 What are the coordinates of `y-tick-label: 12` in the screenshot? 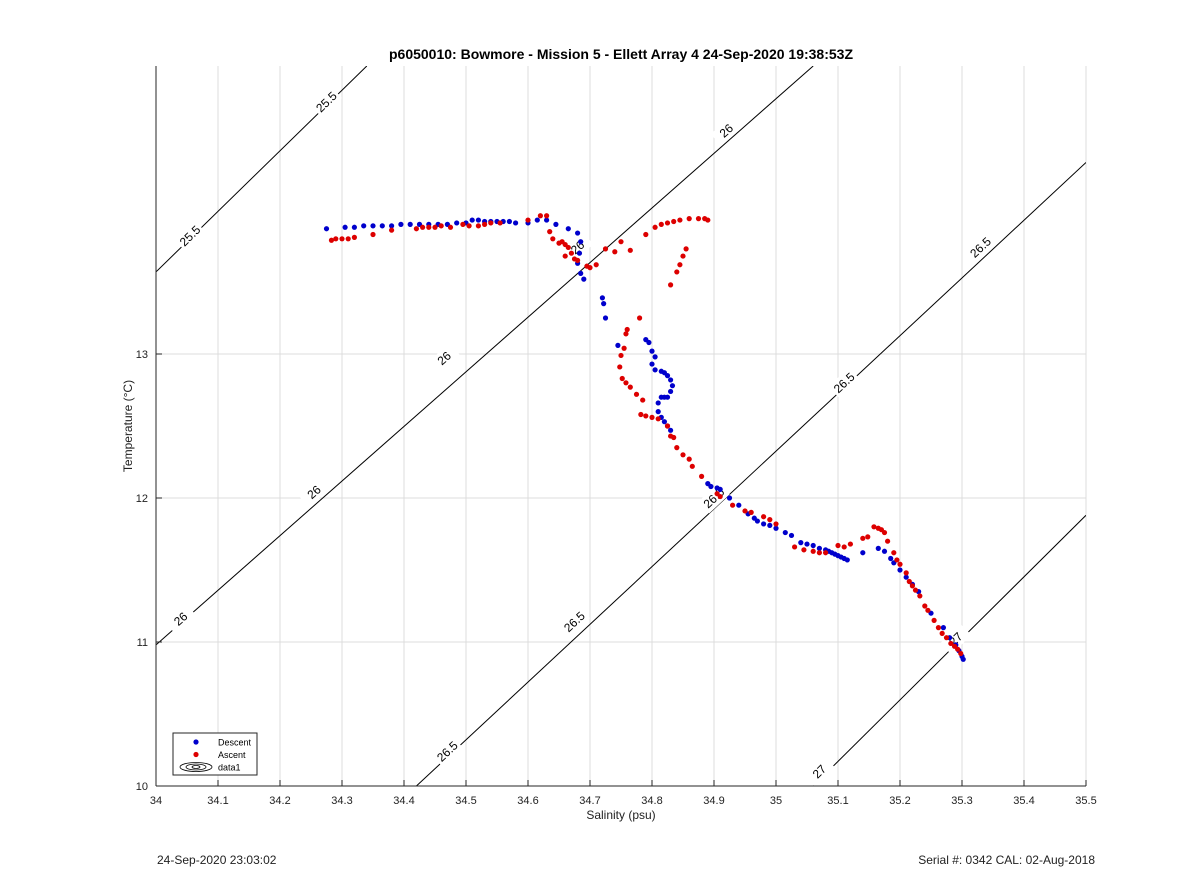 It's located at (142, 499).